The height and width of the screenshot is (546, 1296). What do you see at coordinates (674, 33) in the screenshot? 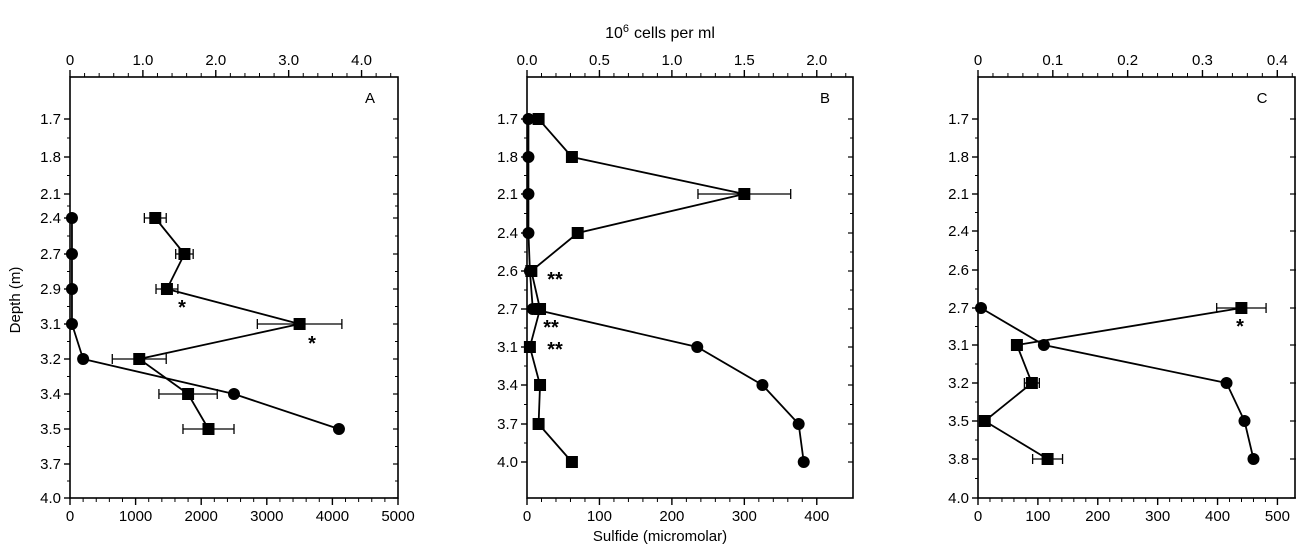
I see `top-axis-label-text: cells per ml` at bounding box center [674, 33].